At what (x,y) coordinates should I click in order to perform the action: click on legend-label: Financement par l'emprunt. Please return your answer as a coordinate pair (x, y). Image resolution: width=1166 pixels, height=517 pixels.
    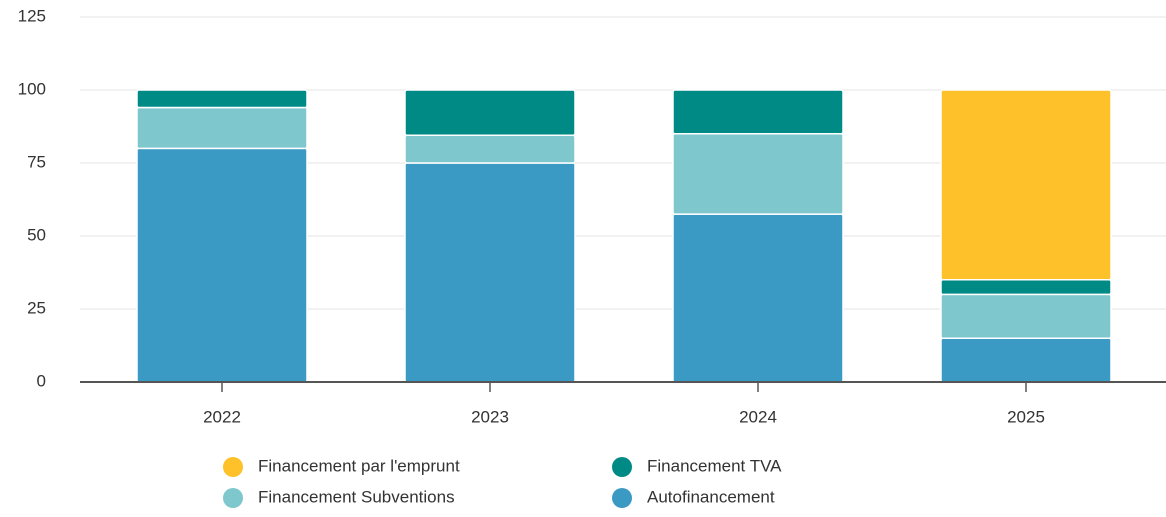
    Looking at the image, I should click on (359, 465).